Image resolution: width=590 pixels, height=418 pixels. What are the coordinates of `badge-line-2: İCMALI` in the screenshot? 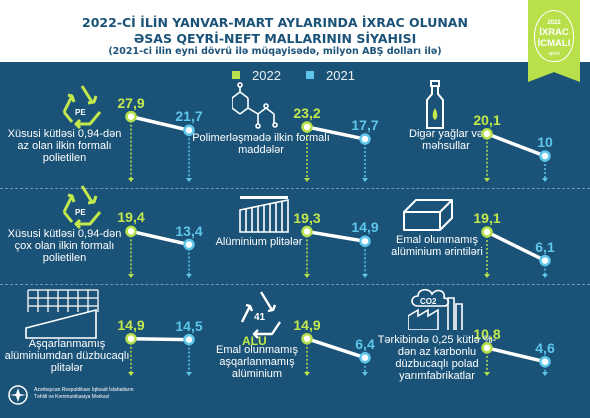 It's located at (554, 43).